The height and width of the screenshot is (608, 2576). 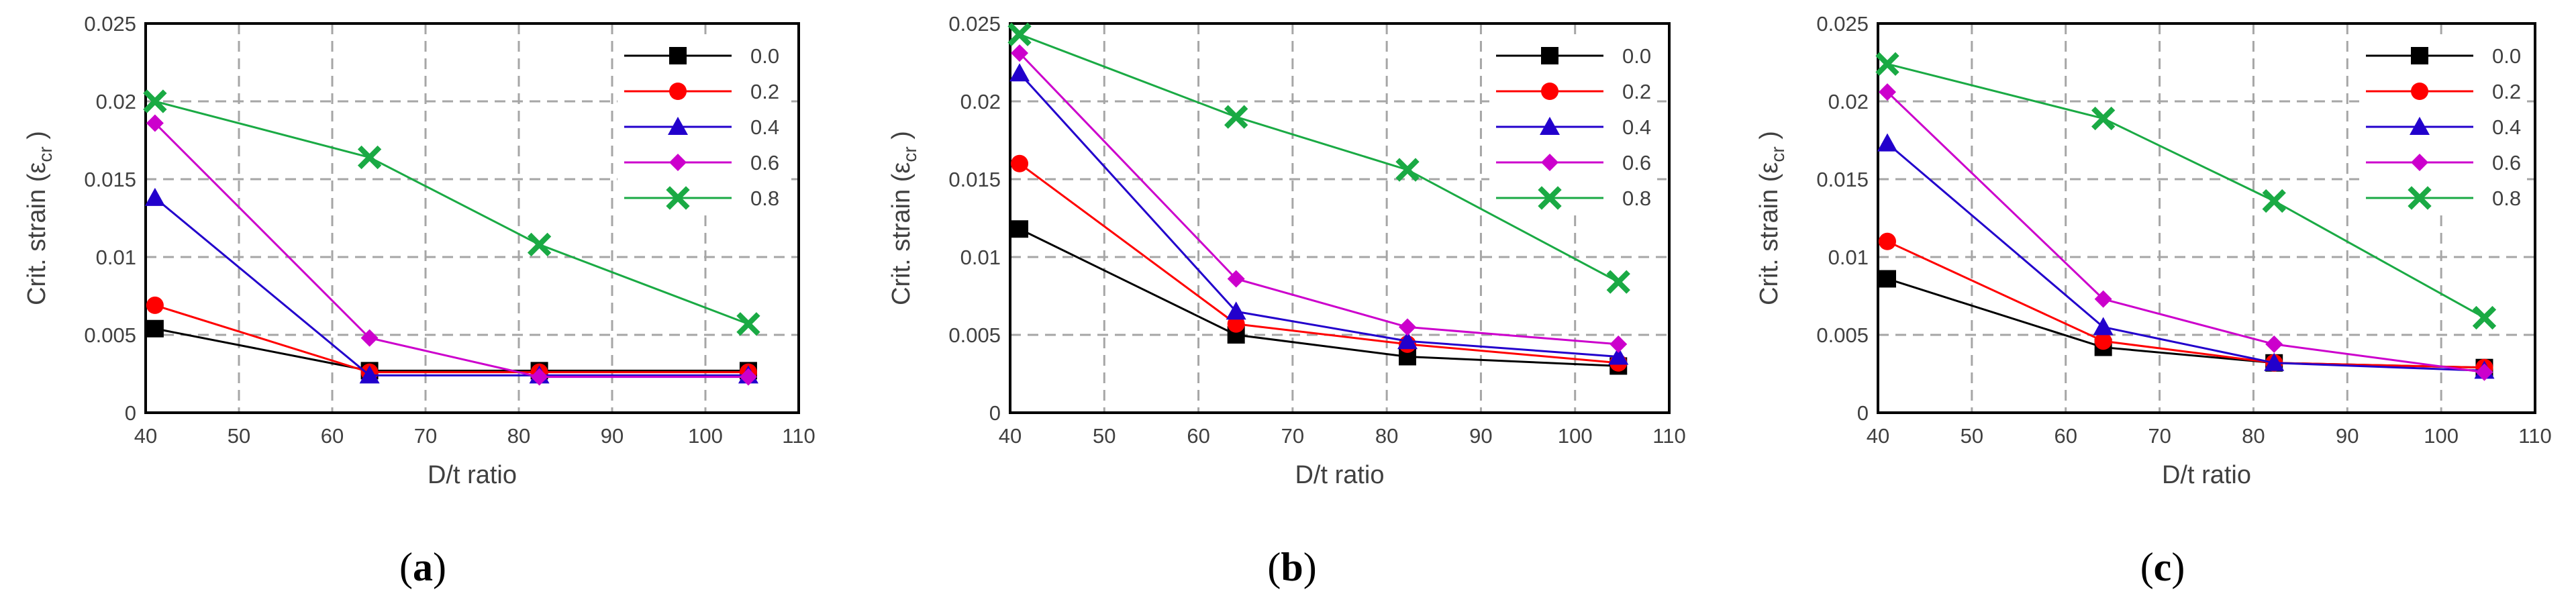 I want to click on panel-c-xtick-label: 90, so click(x=2347, y=436).